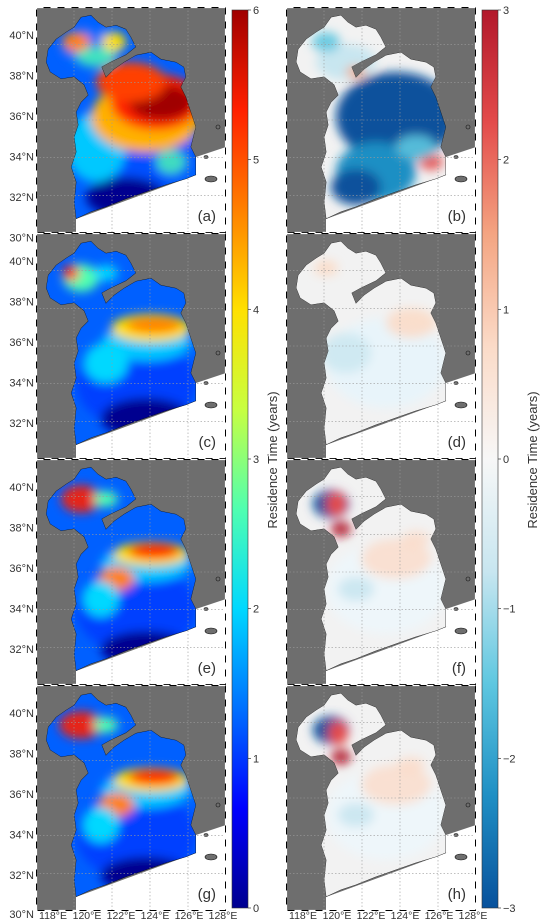  I want to click on panel-label: (c), so click(208, 442).